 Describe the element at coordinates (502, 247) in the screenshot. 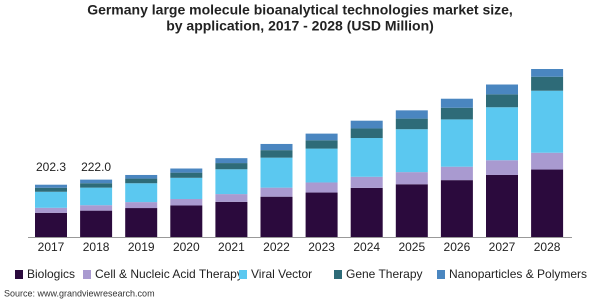

I see `x-tick-label: 2027` at that location.